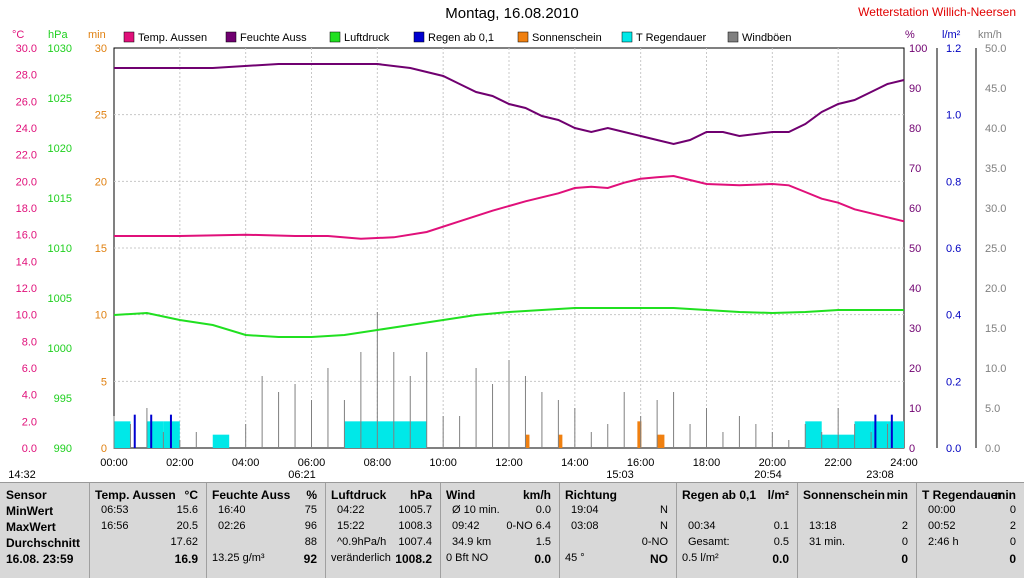 The image size is (1024, 578). I want to click on table-cell-value: 17.62, so click(184, 542).